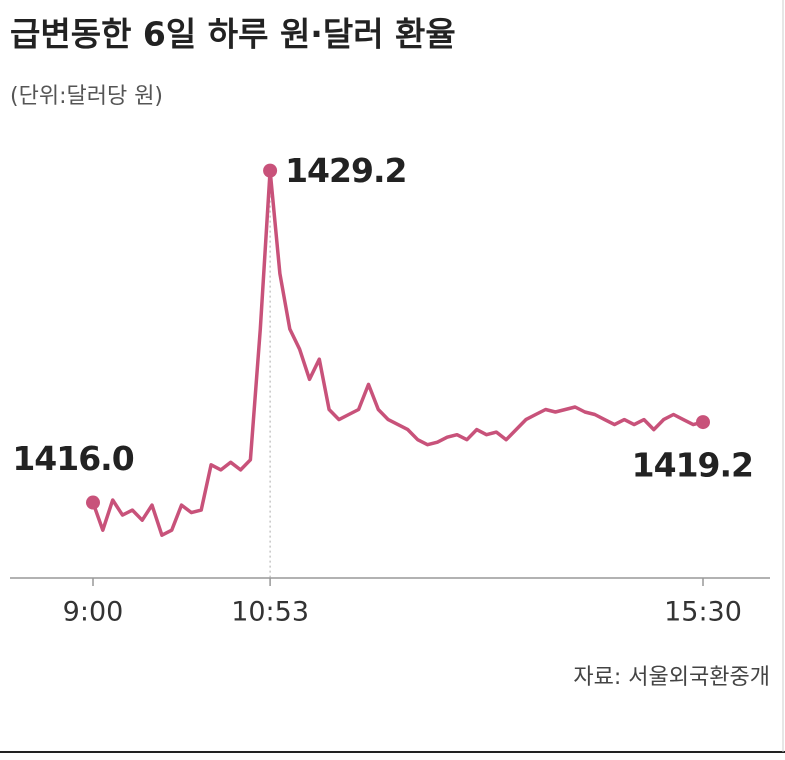 The image size is (785, 760). Describe the element at coordinates (692, 465) in the screenshot. I see `value-label: 1419.2` at that location.